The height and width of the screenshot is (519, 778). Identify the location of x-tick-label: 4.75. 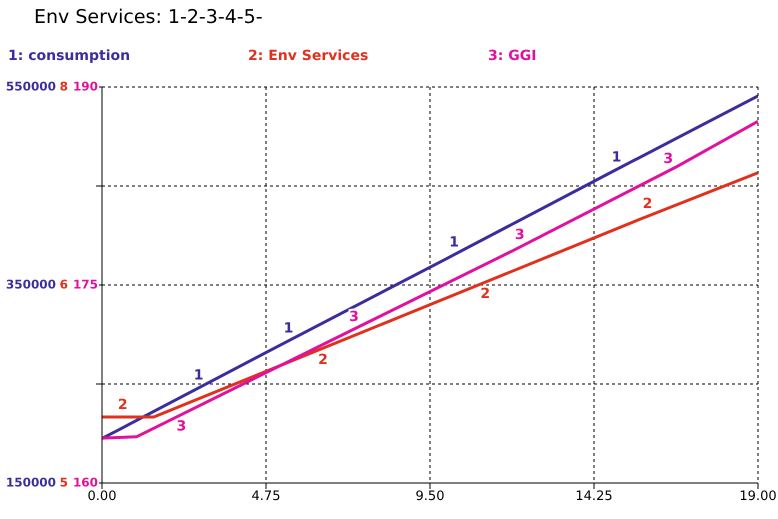
(266, 496).